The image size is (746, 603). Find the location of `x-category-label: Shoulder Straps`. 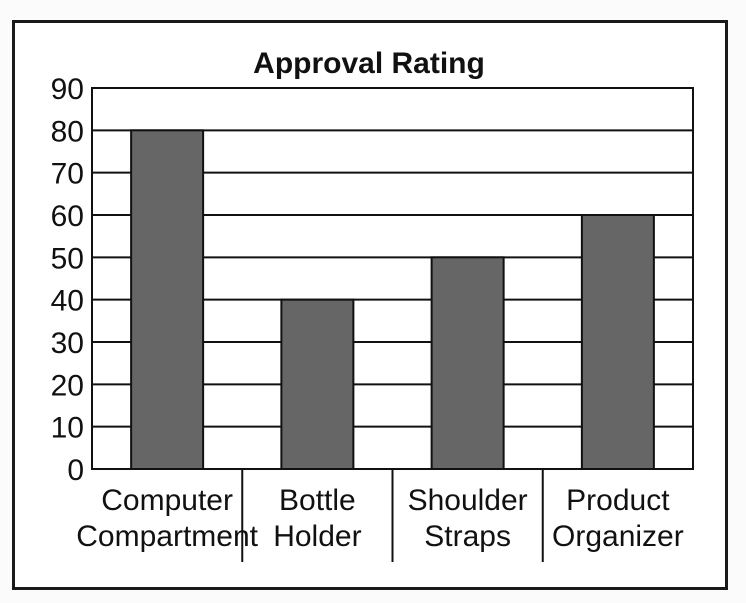

x-category-label: Shoulder Straps is located at coordinates (468, 518).